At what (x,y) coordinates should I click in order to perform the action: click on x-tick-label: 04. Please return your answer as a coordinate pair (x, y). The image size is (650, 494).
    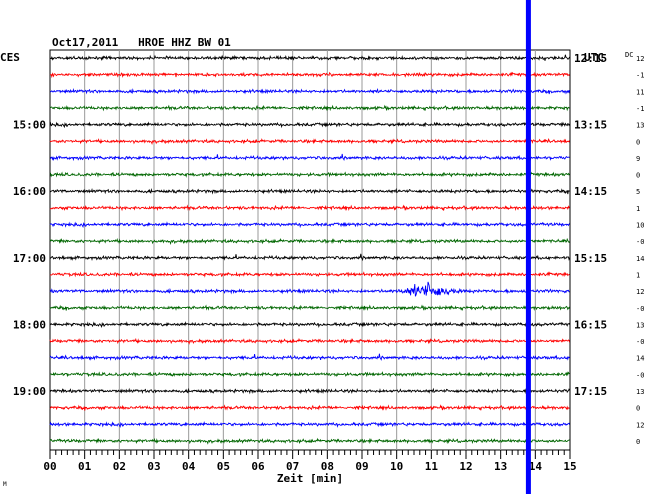
    Looking at the image, I should click on (189, 466).